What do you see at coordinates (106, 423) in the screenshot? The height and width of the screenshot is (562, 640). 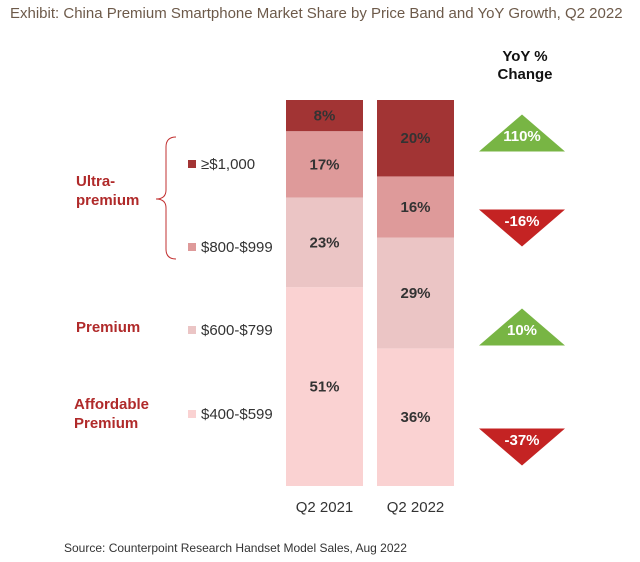 I see `group-label-affordable-line-2: Premium` at bounding box center [106, 423].